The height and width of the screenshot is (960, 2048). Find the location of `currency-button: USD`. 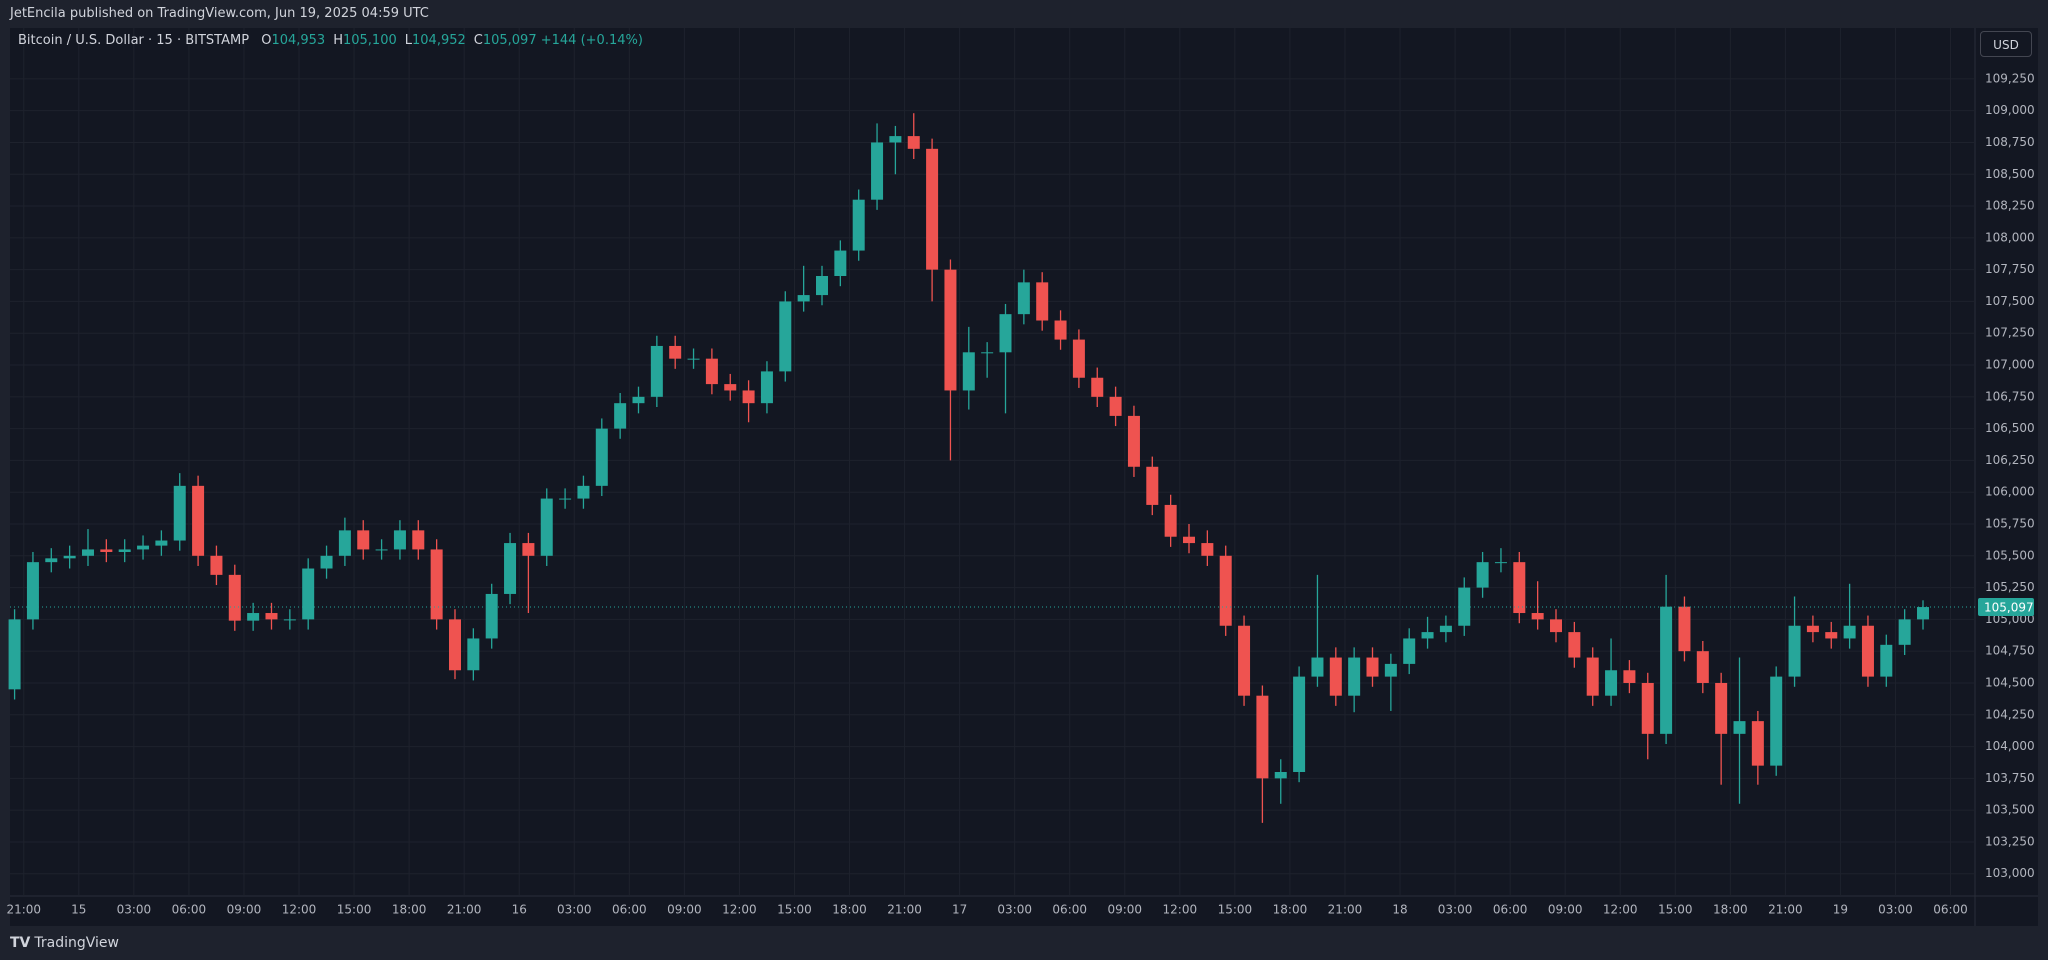

currency-button: USD is located at coordinates (2006, 44).